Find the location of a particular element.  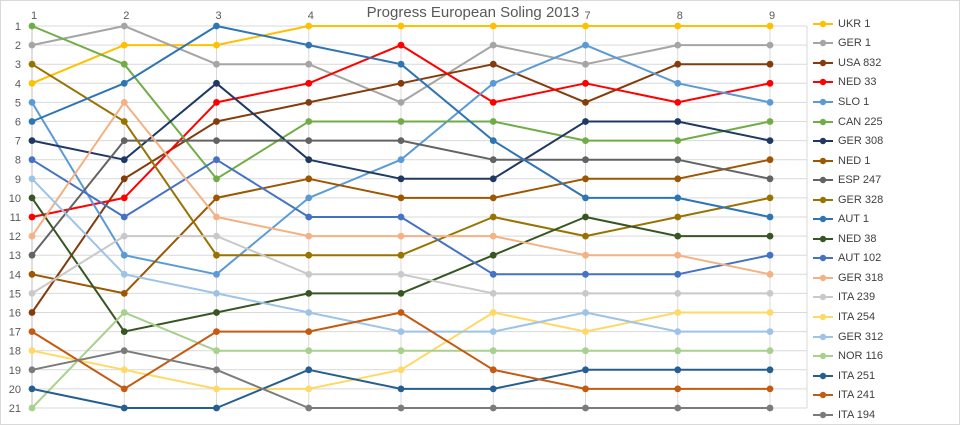

legend-item-label: NOR 116 is located at coordinates (861, 356).